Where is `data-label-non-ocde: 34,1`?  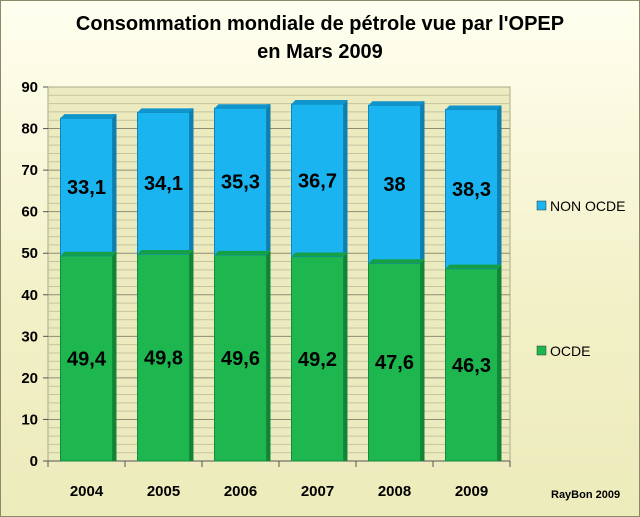 data-label-non-ocde: 34,1 is located at coordinates (163, 184).